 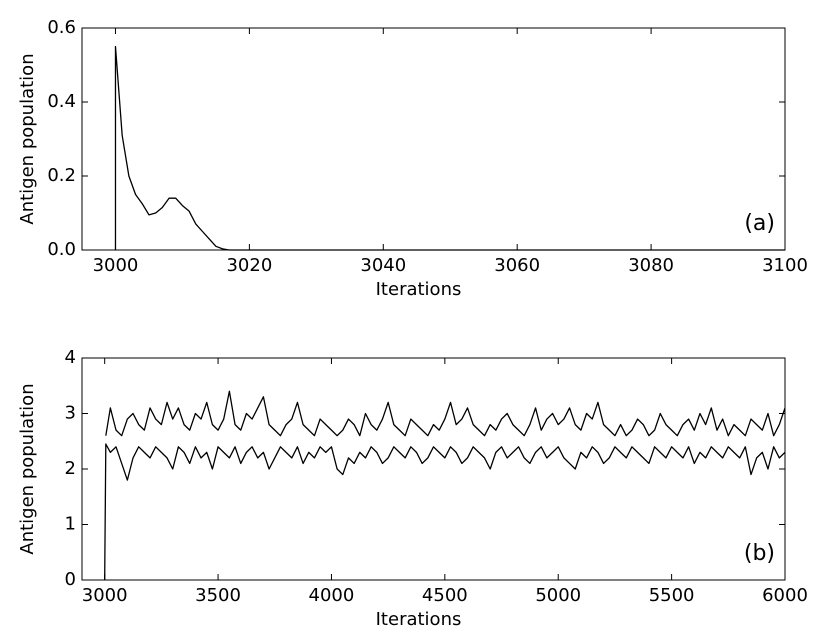 I want to click on y-tick-label: 0.0, so click(x=61, y=249).